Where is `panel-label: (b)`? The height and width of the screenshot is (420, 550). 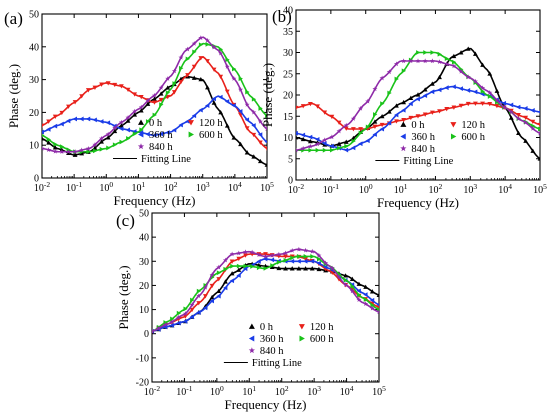
panel-label: (b) is located at coordinates (282, 16).